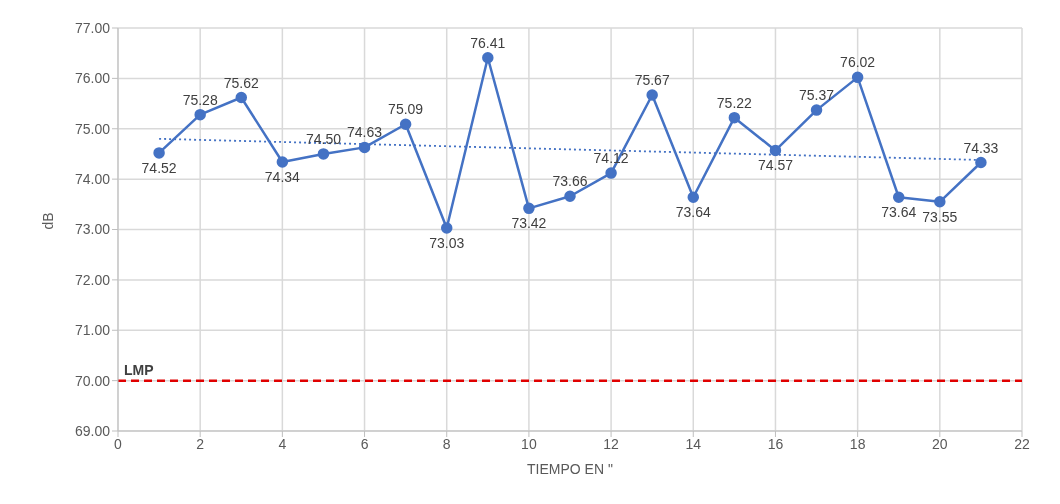  I want to click on data-label: 74.63, so click(365, 132).